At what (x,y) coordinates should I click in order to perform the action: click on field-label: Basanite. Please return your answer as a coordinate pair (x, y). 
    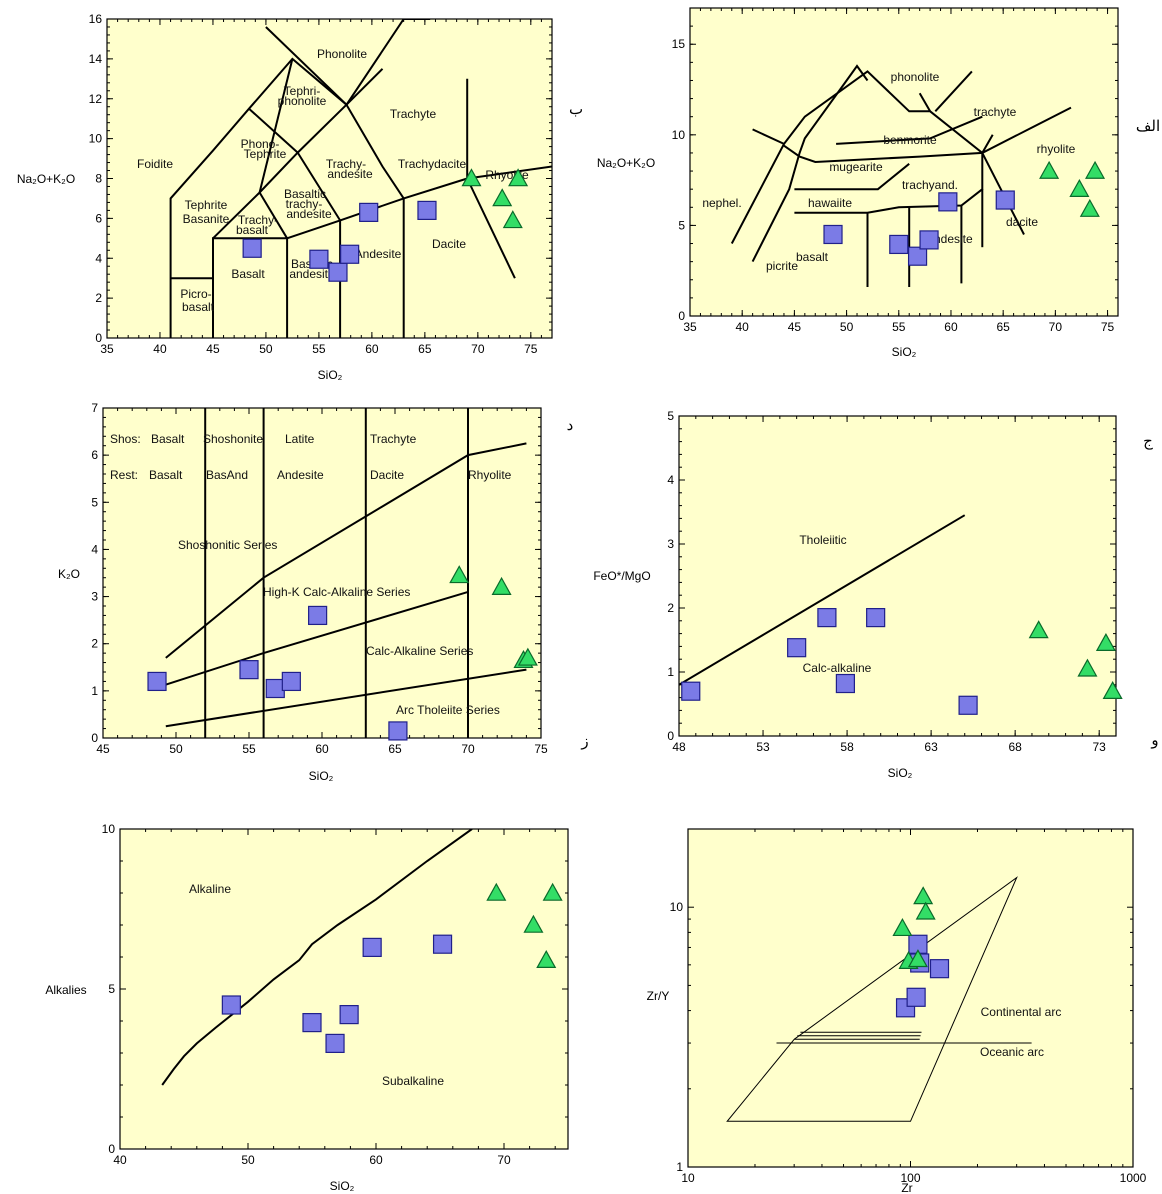
    Looking at the image, I should click on (206, 219).